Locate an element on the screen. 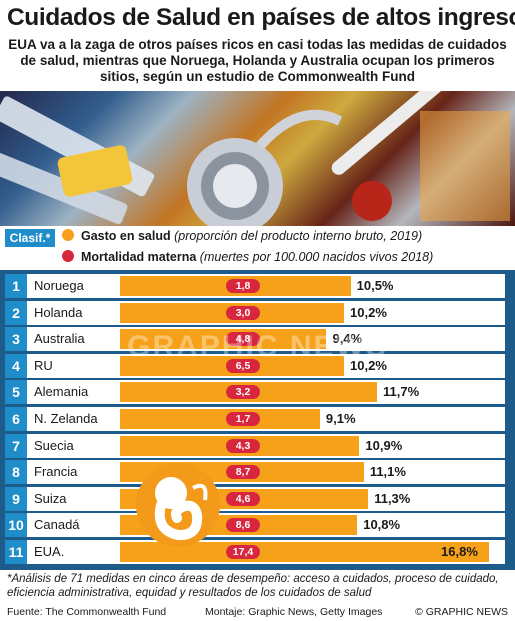 This screenshot has width=515, height=621. table-row: 11 EUA. 17,4 16,8% is located at coordinates (255, 552).